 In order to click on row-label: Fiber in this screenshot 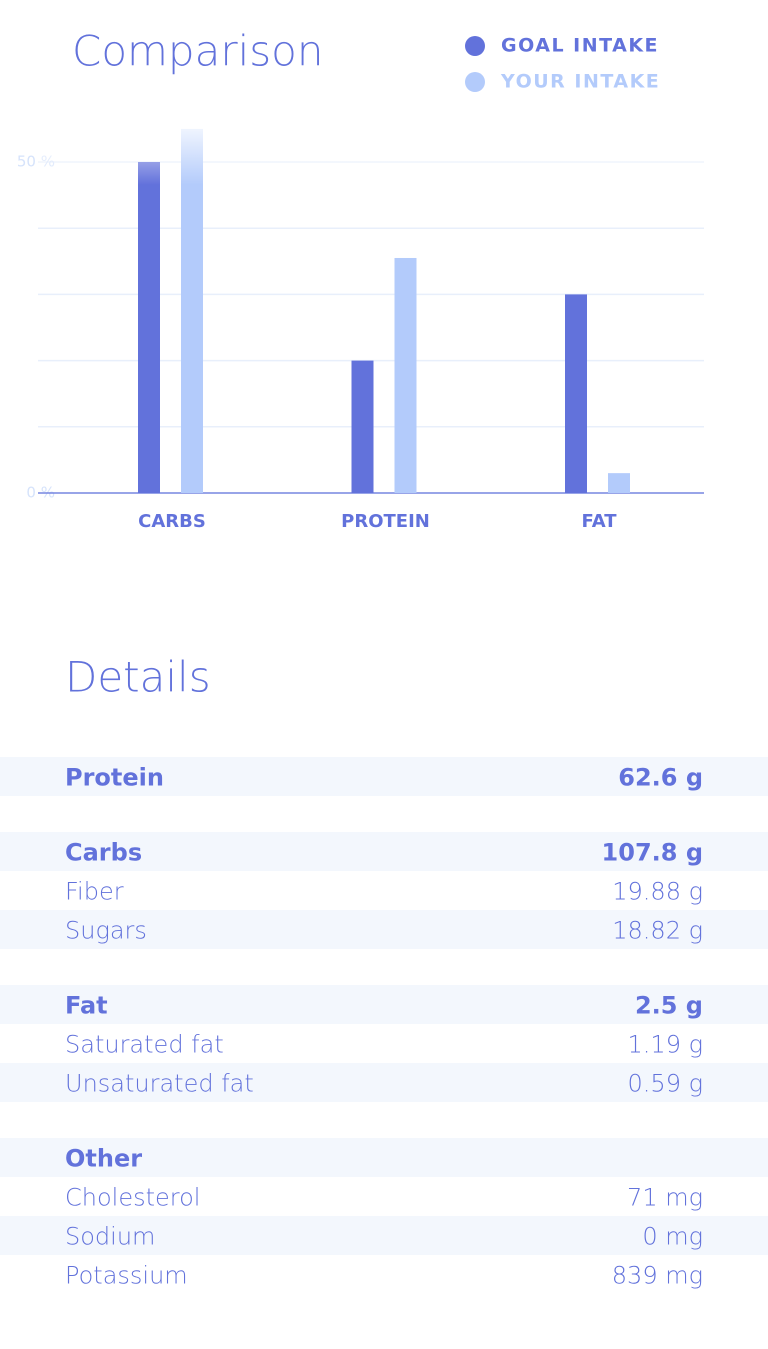, I will do `click(94, 892)`.